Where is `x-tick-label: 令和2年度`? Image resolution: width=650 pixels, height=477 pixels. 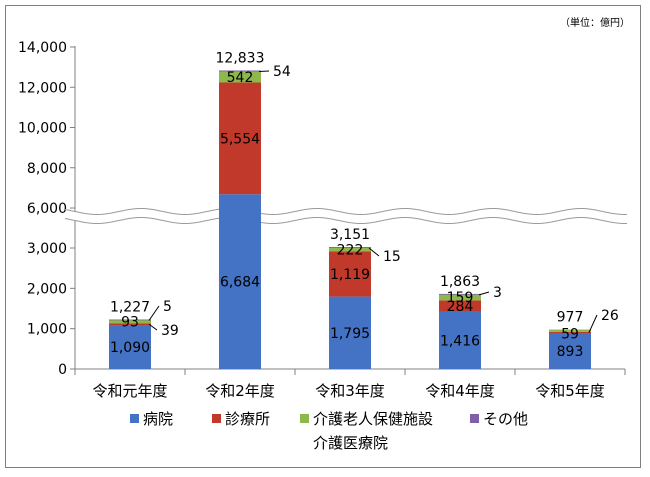 x-tick-label: 令和2年度 is located at coordinates (240, 391).